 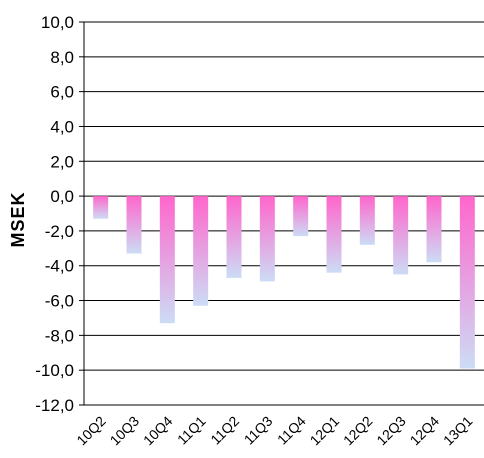 What do you see at coordinates (59, 301) in the screenshot?
I see `y-tick-label: -6,0` at bounding box center [59, 301].